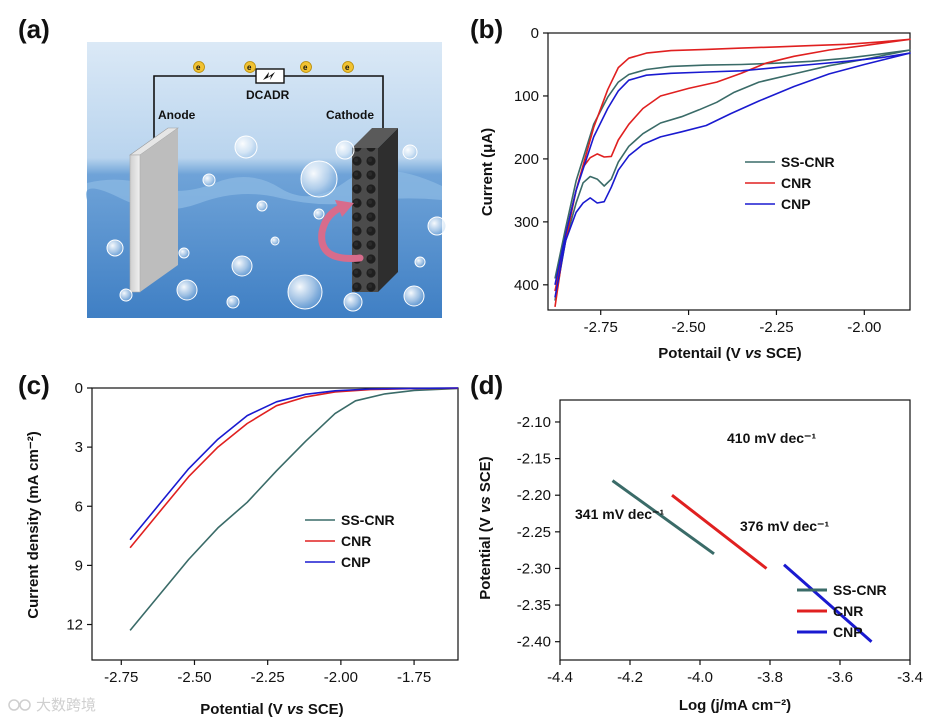  Describe the element at coordinates (729, 353) in the screenshot. I see `x-axis-title: Potentail (V vs SCE)` at that location.